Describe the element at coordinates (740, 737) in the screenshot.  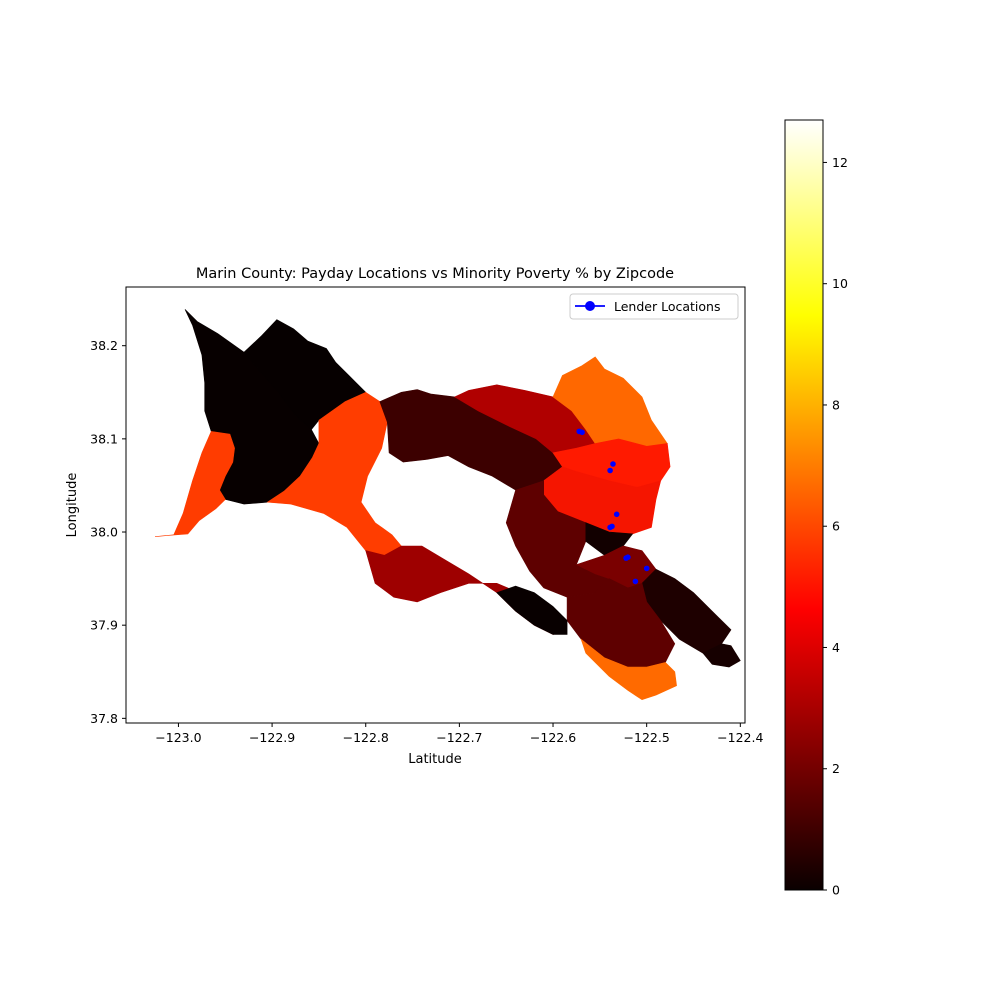
I see `x-tick-label: −122.4` at that location.